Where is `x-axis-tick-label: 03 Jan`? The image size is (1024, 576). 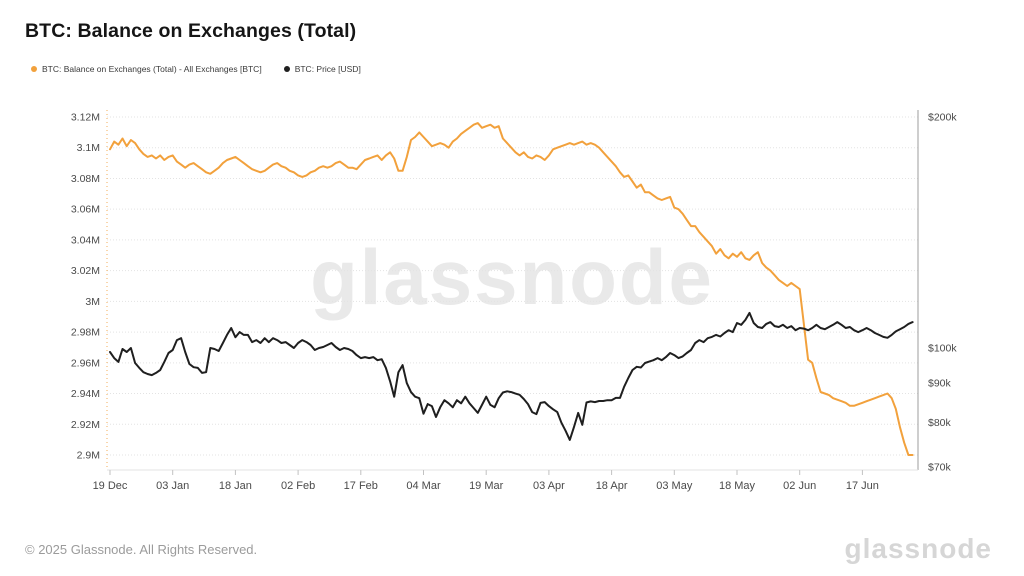
x-axis-tick-label: 03 Jan is located at coordinates (172, 486).